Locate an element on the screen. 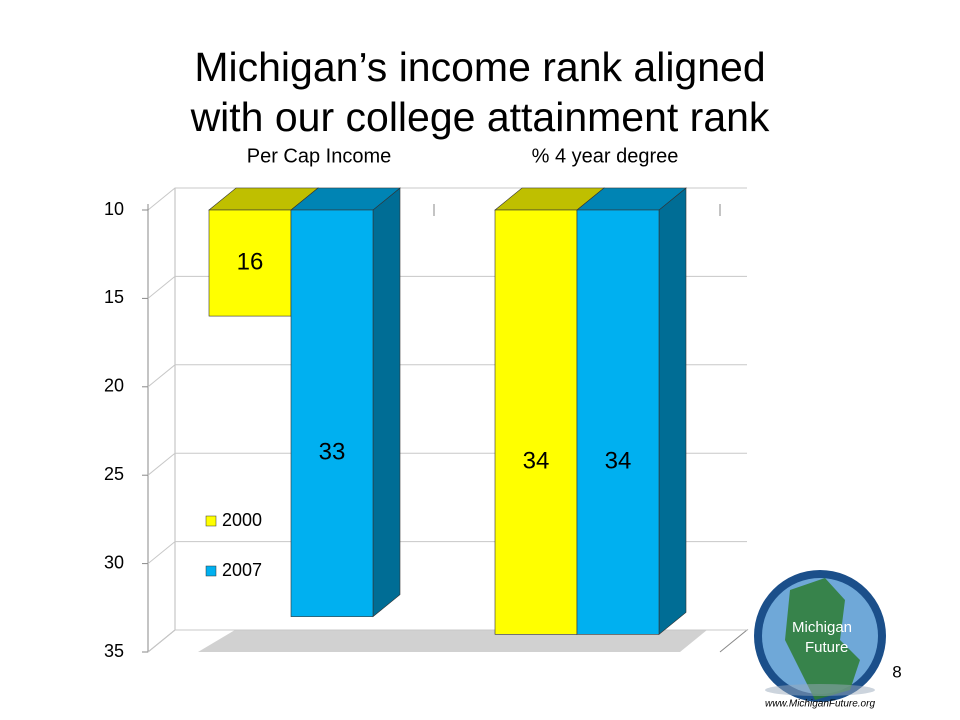 The image size is (960, 720). y-tick-label: 10 is located at coordinates (114, 209).